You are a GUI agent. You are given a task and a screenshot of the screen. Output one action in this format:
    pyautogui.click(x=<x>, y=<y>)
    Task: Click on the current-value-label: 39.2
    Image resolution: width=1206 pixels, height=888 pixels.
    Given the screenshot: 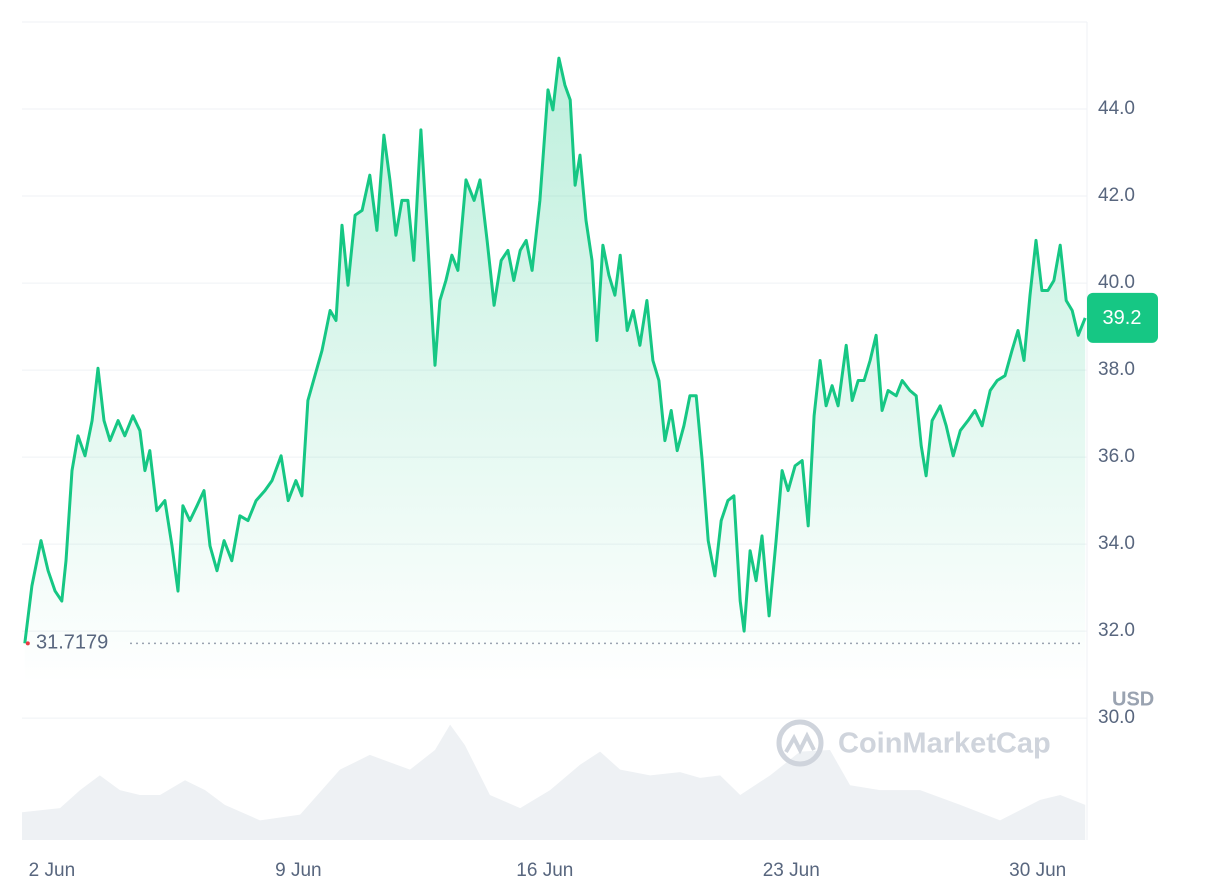 What is the action you would take?
    pyautogui.click(x=1122, y=318)
    